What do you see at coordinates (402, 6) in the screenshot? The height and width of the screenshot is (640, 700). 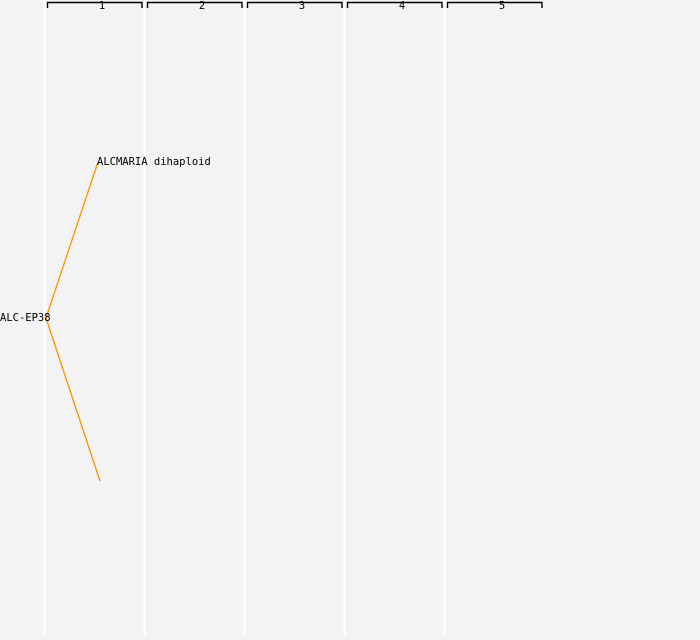 I see `column-header-4: 4` at bounding box center [402, 6].